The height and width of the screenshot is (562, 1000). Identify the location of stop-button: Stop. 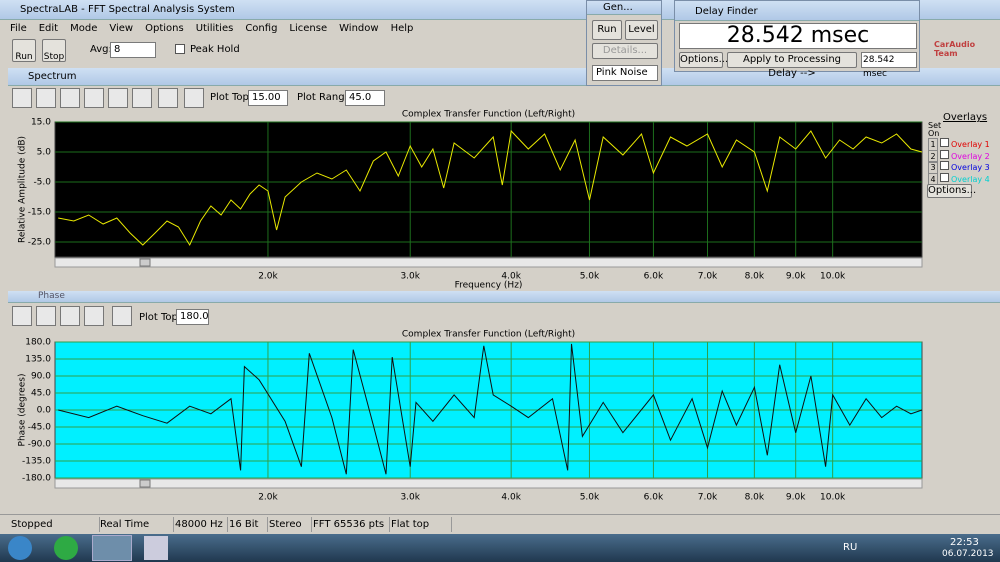
(54, 50).